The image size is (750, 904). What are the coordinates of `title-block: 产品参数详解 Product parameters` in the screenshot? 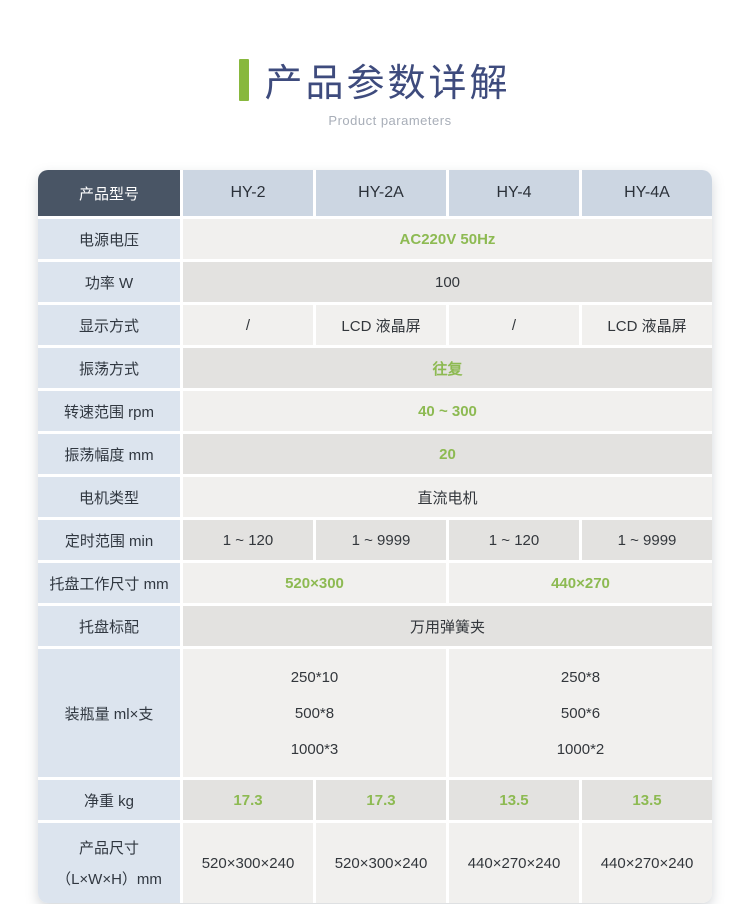 It's located at (375, 90).